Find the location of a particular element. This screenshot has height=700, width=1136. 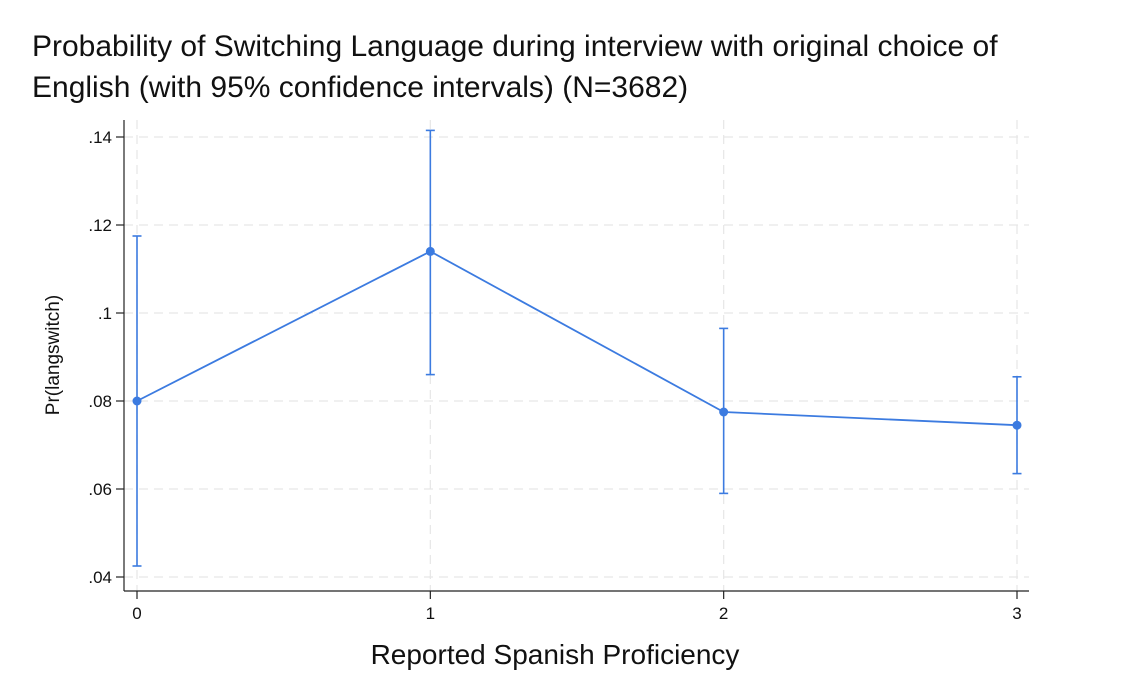

x-tick-label: 0 is located at coordinates (136, 613).